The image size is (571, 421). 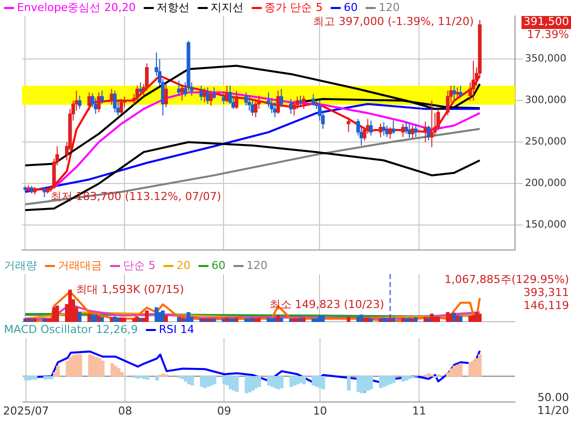 What do you see at coordinates (546, 21) in the screenshot?
I see `text: 391,500` at bounding box center [546, 21].